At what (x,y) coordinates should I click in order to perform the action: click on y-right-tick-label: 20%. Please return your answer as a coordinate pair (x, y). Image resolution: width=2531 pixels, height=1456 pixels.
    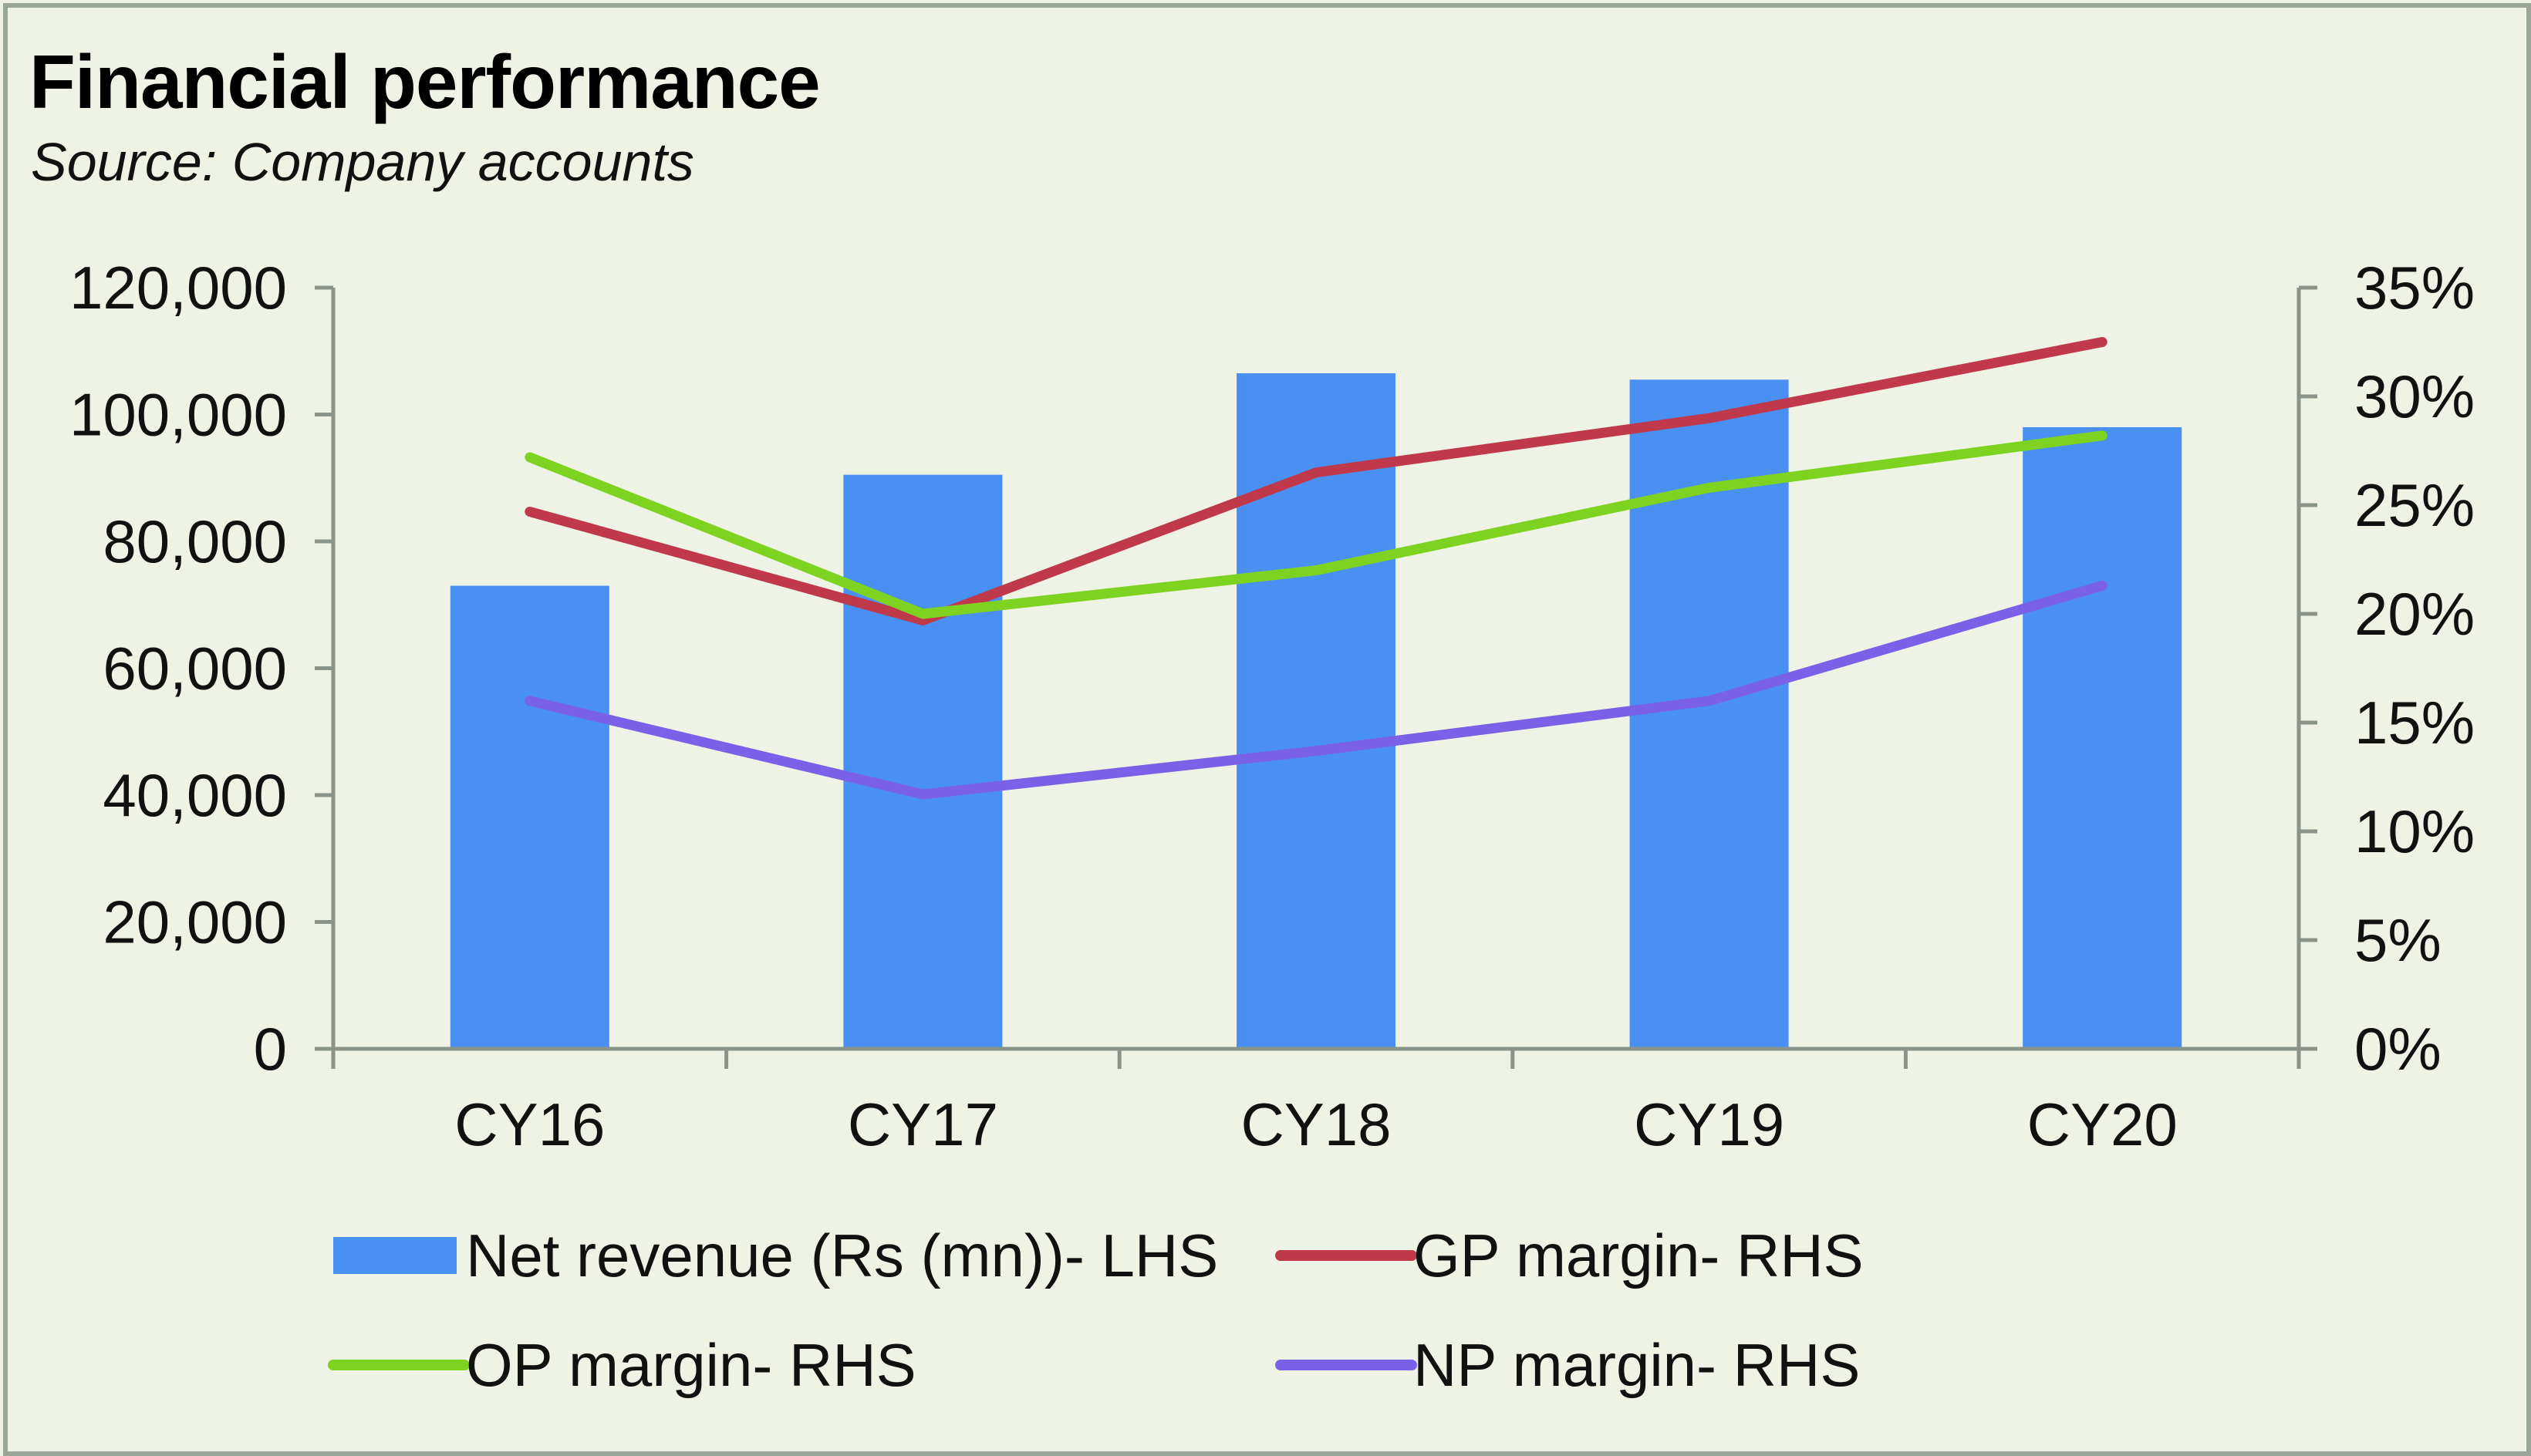
    Looking at the image, I should click on (2414, 614).